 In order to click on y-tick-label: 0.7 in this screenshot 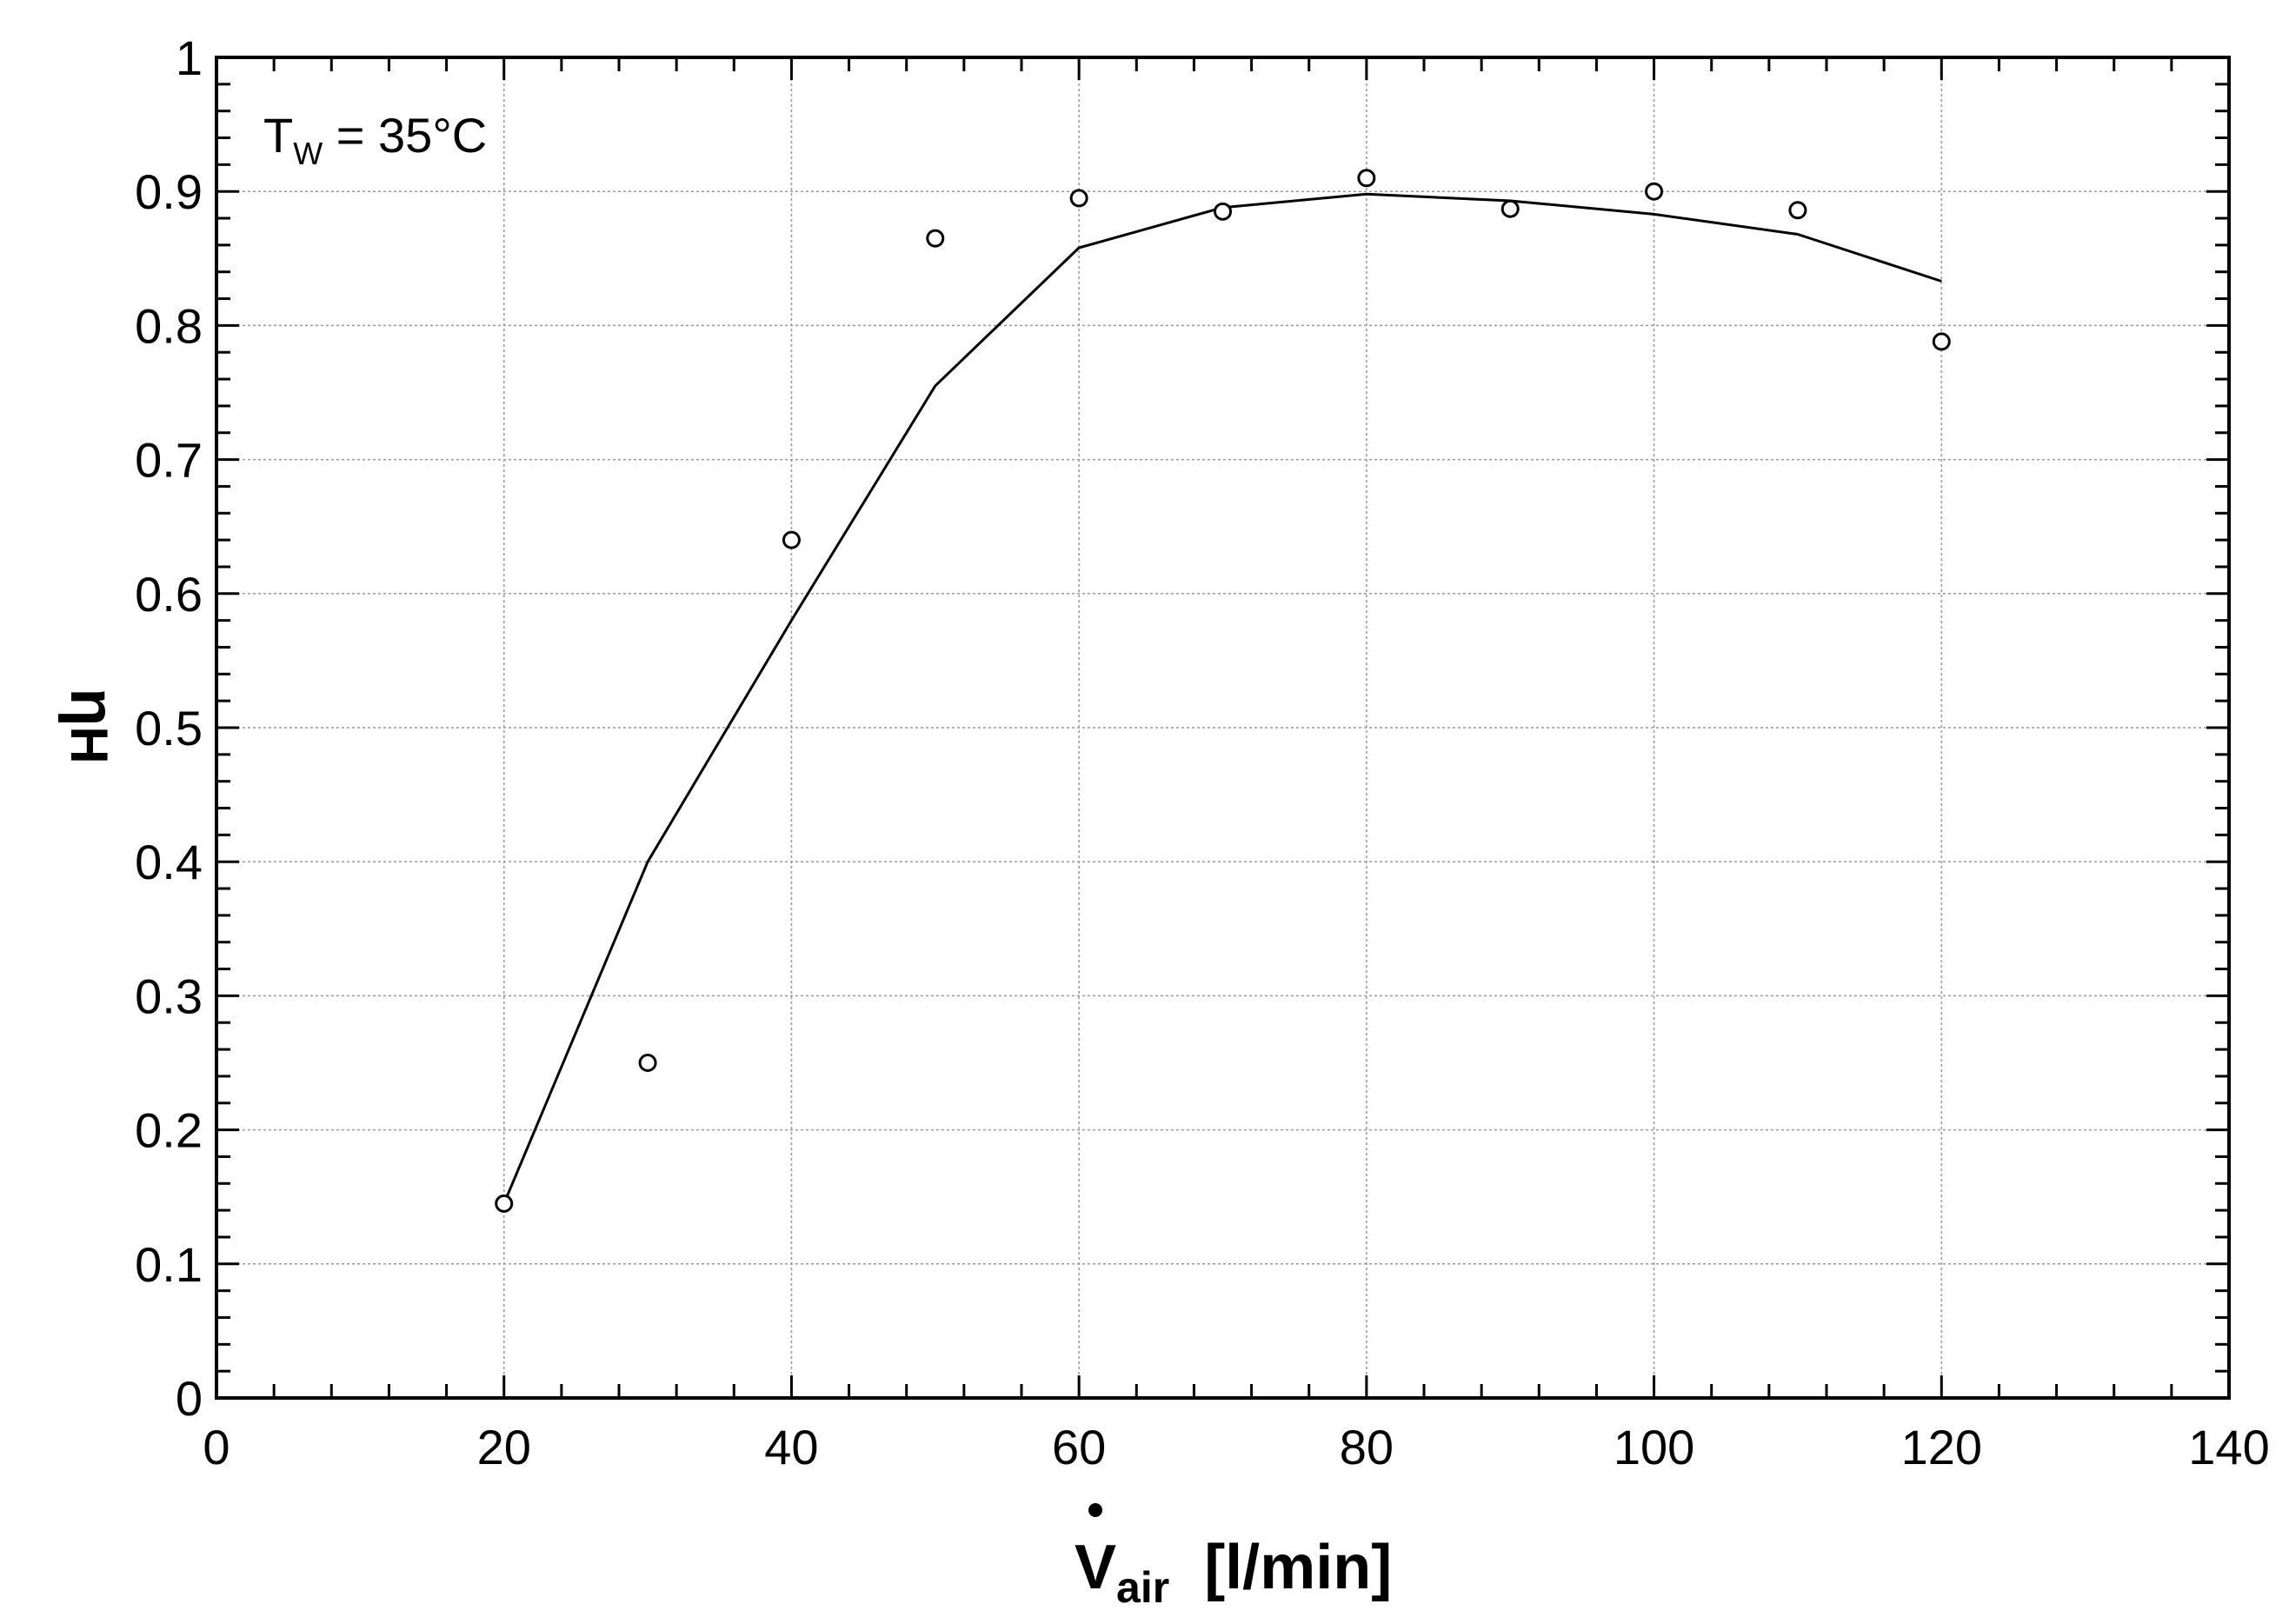, I will do `click(169, 460)`.